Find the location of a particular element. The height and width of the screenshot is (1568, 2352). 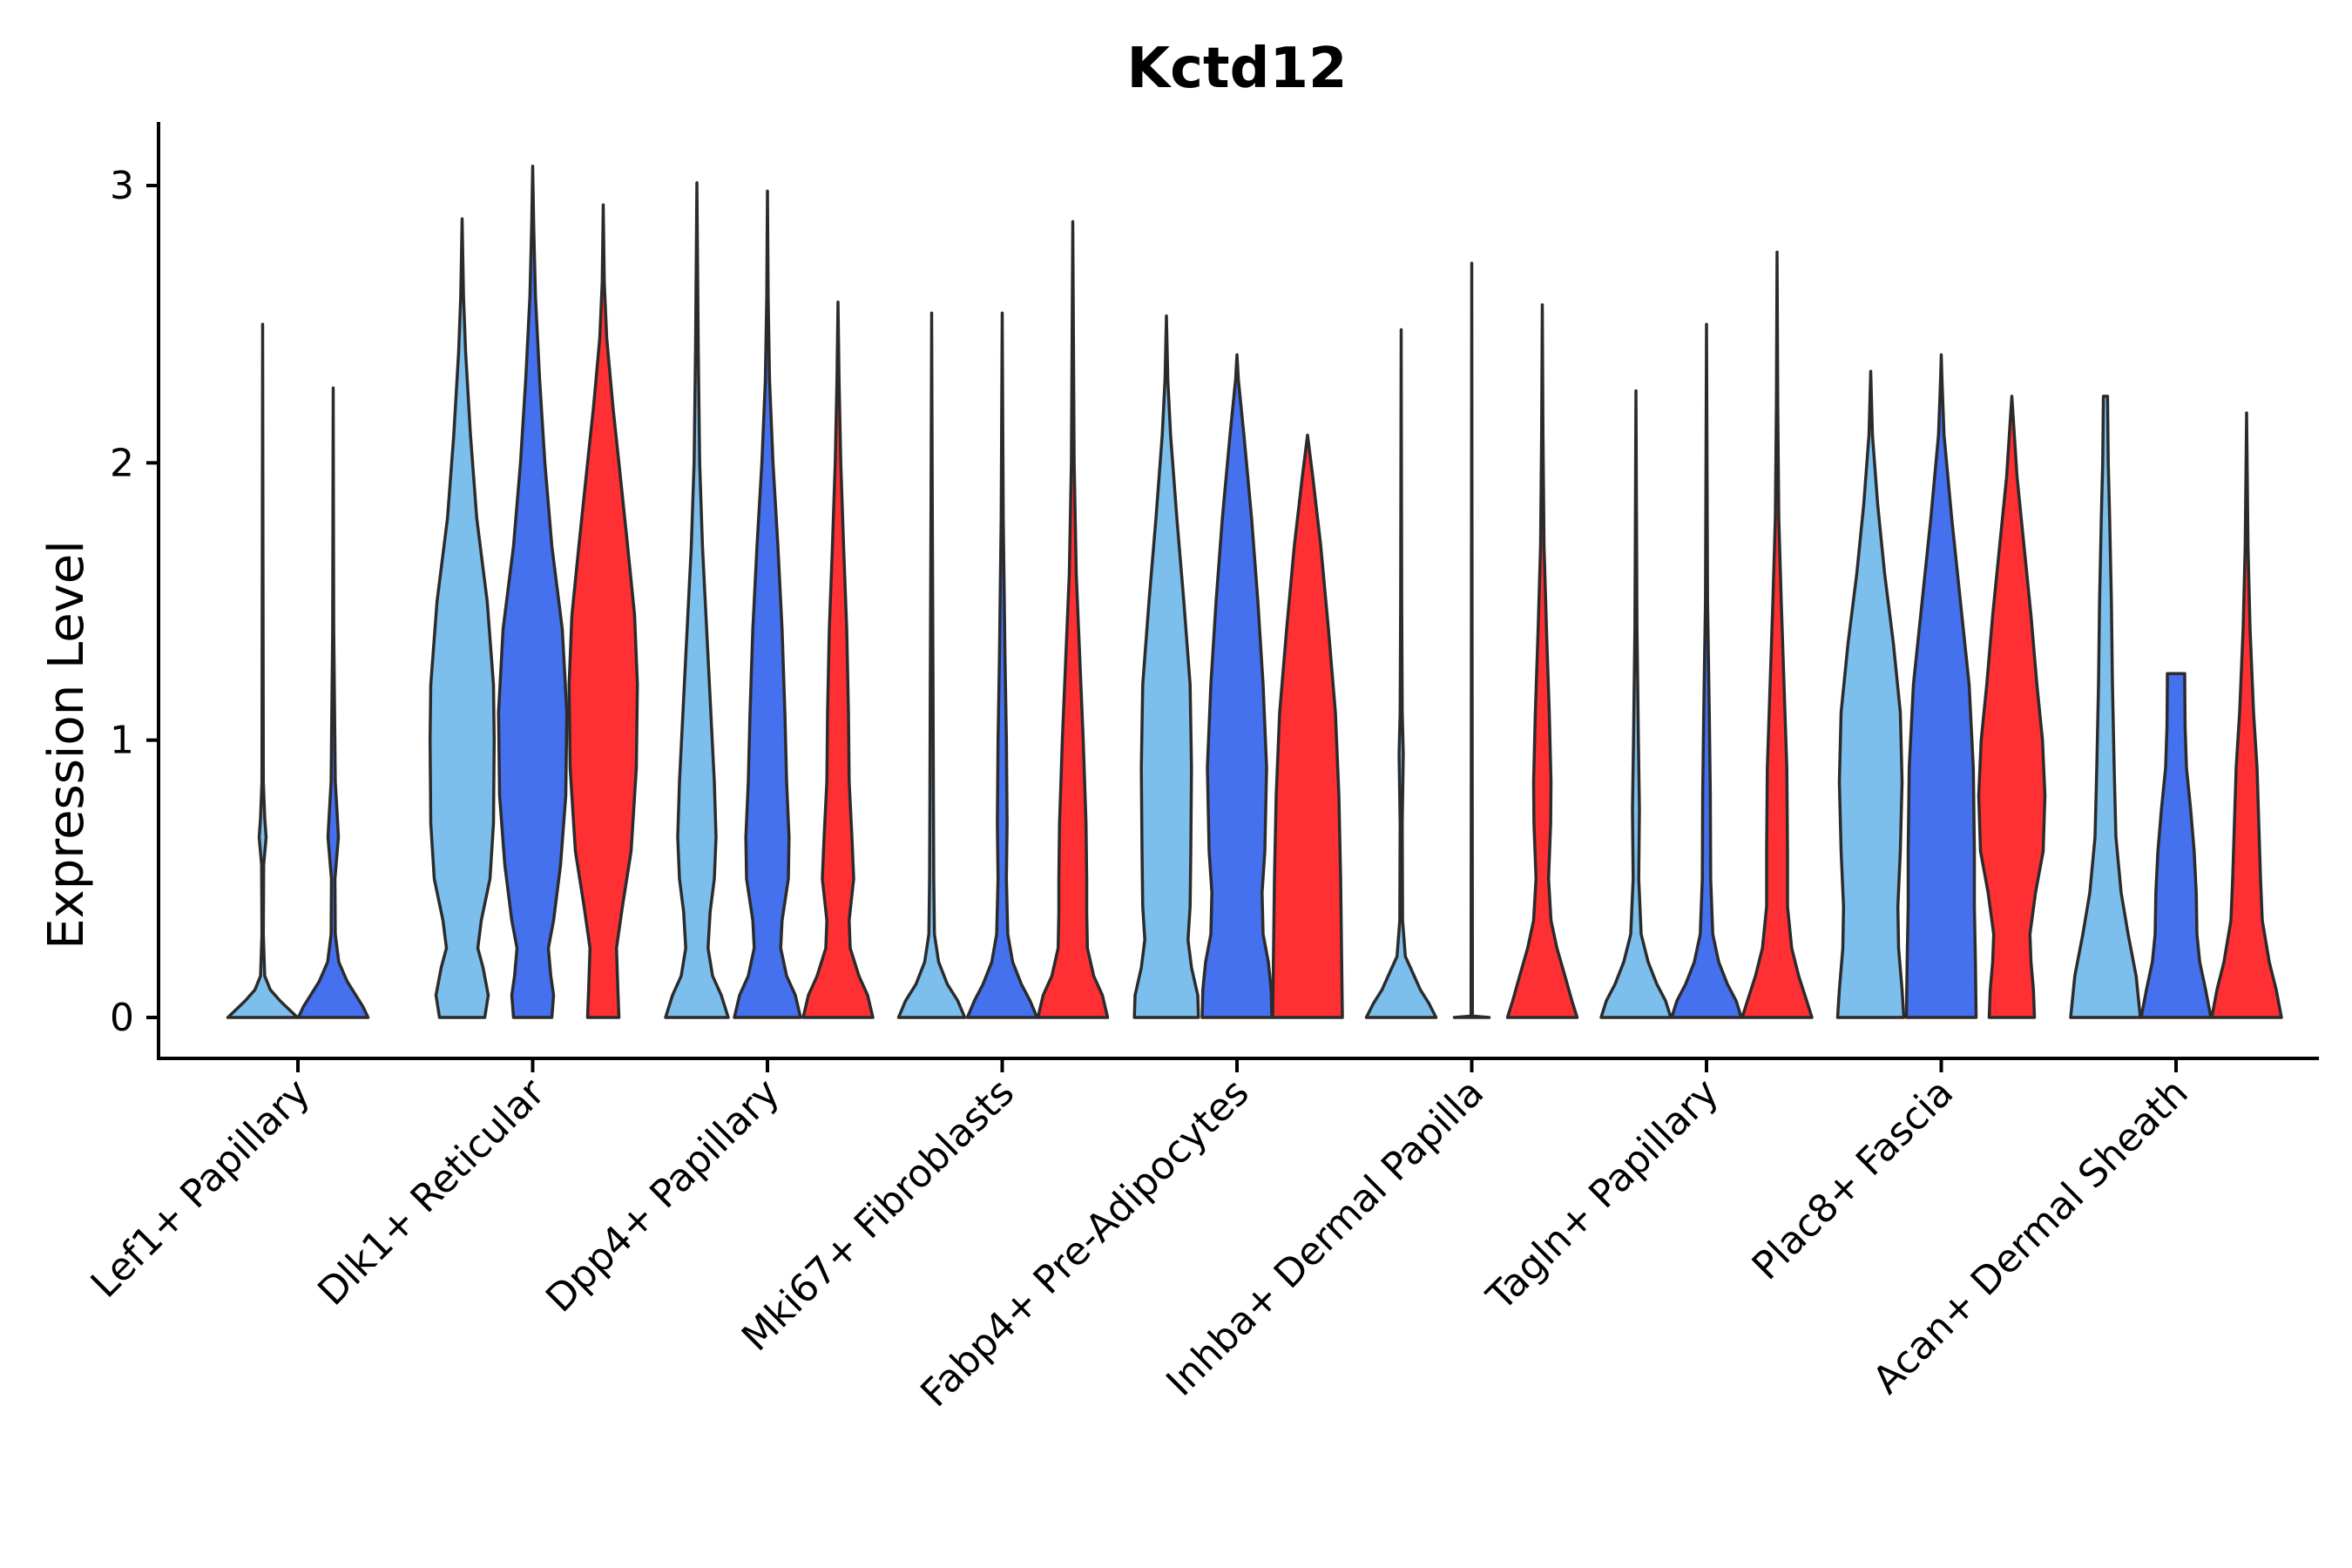

x-tick-label: Dlk1+ Reticular is located at coordinates (432, 1192).